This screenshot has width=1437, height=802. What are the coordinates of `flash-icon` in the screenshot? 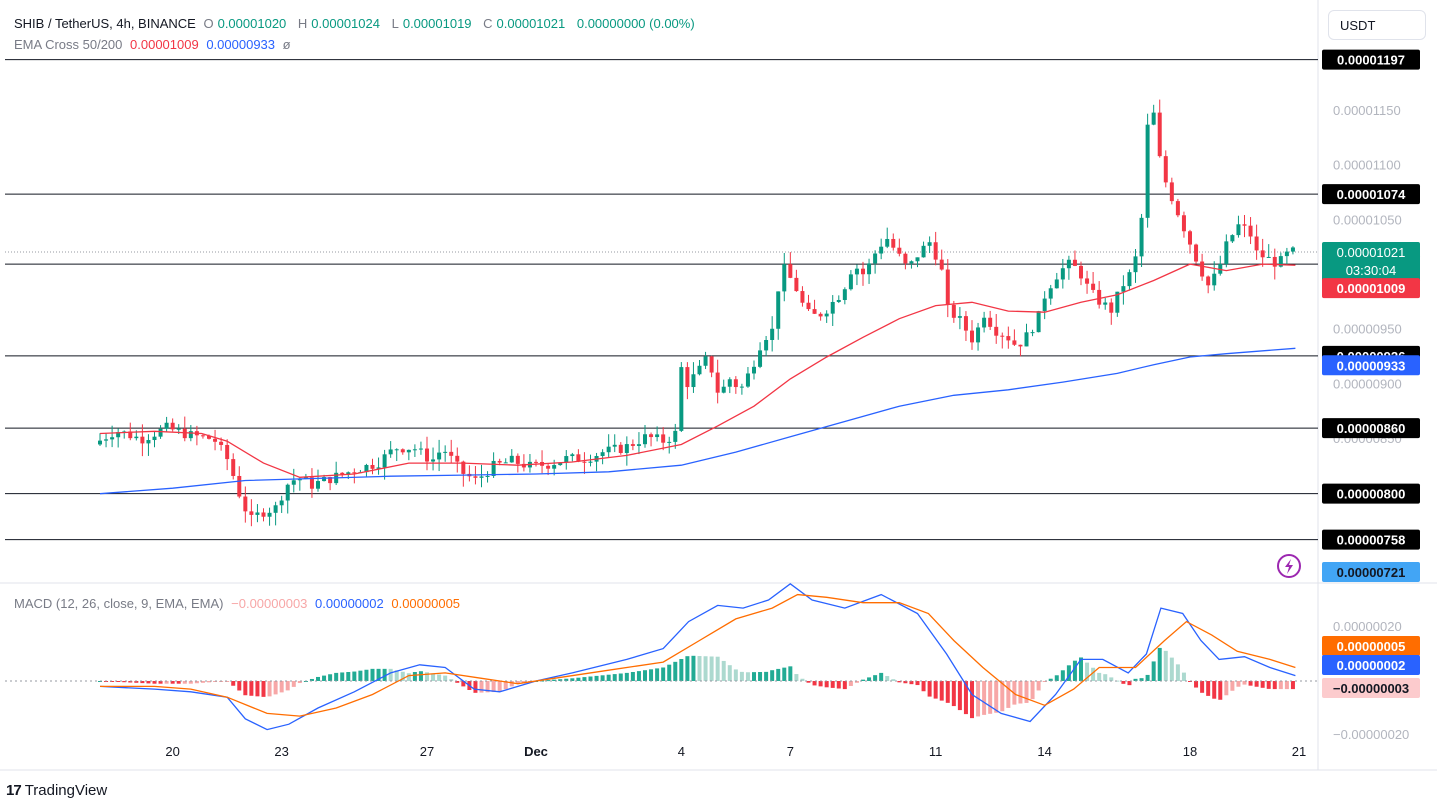 It's located at (1289, 566).